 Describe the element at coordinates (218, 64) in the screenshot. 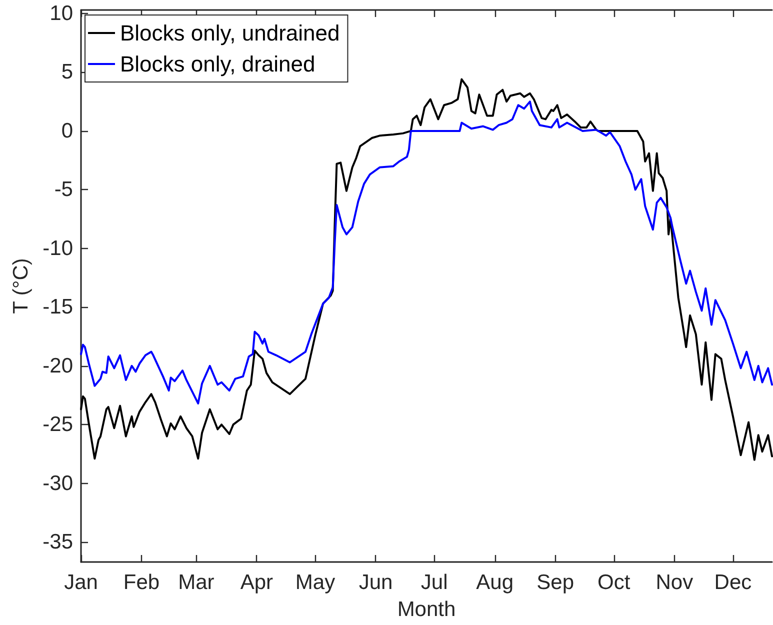

I see `legend-label: Blocks only, drained` at that location.